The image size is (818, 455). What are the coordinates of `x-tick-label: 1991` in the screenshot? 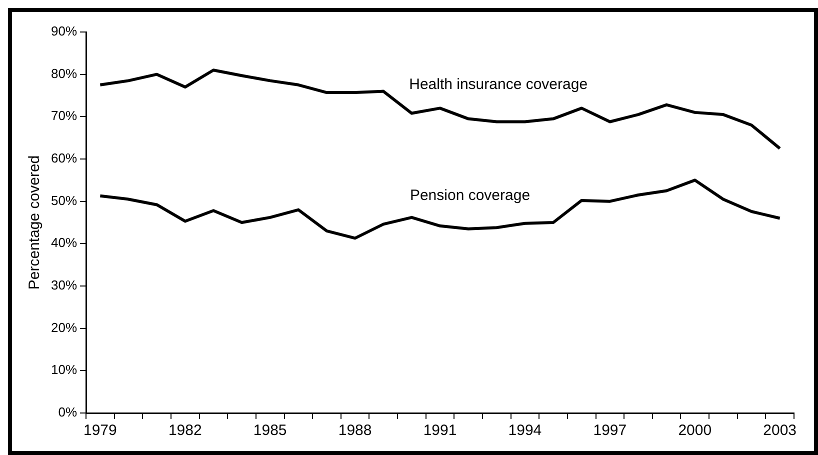 It's located at (440, 431).